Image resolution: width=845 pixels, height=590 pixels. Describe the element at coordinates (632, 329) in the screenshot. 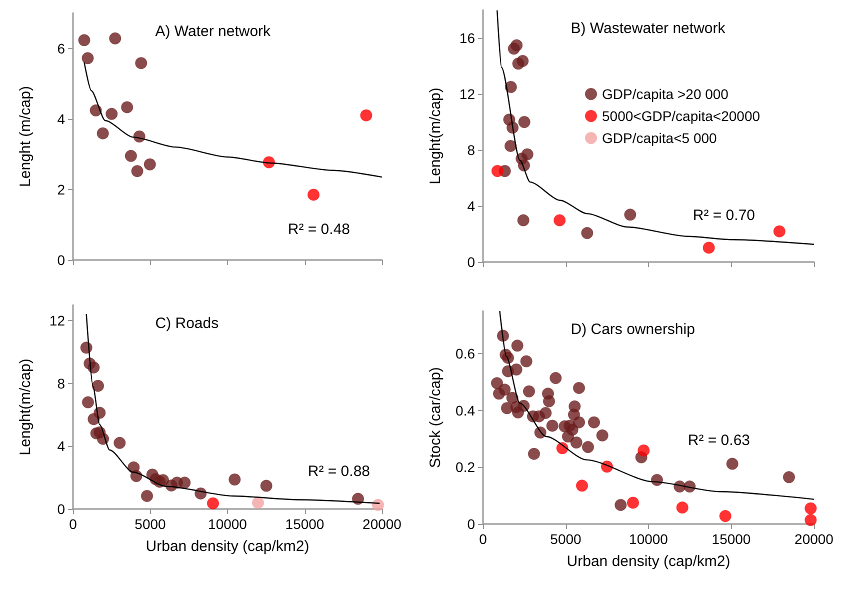

I see `text: D) Cars ownership` at that location.